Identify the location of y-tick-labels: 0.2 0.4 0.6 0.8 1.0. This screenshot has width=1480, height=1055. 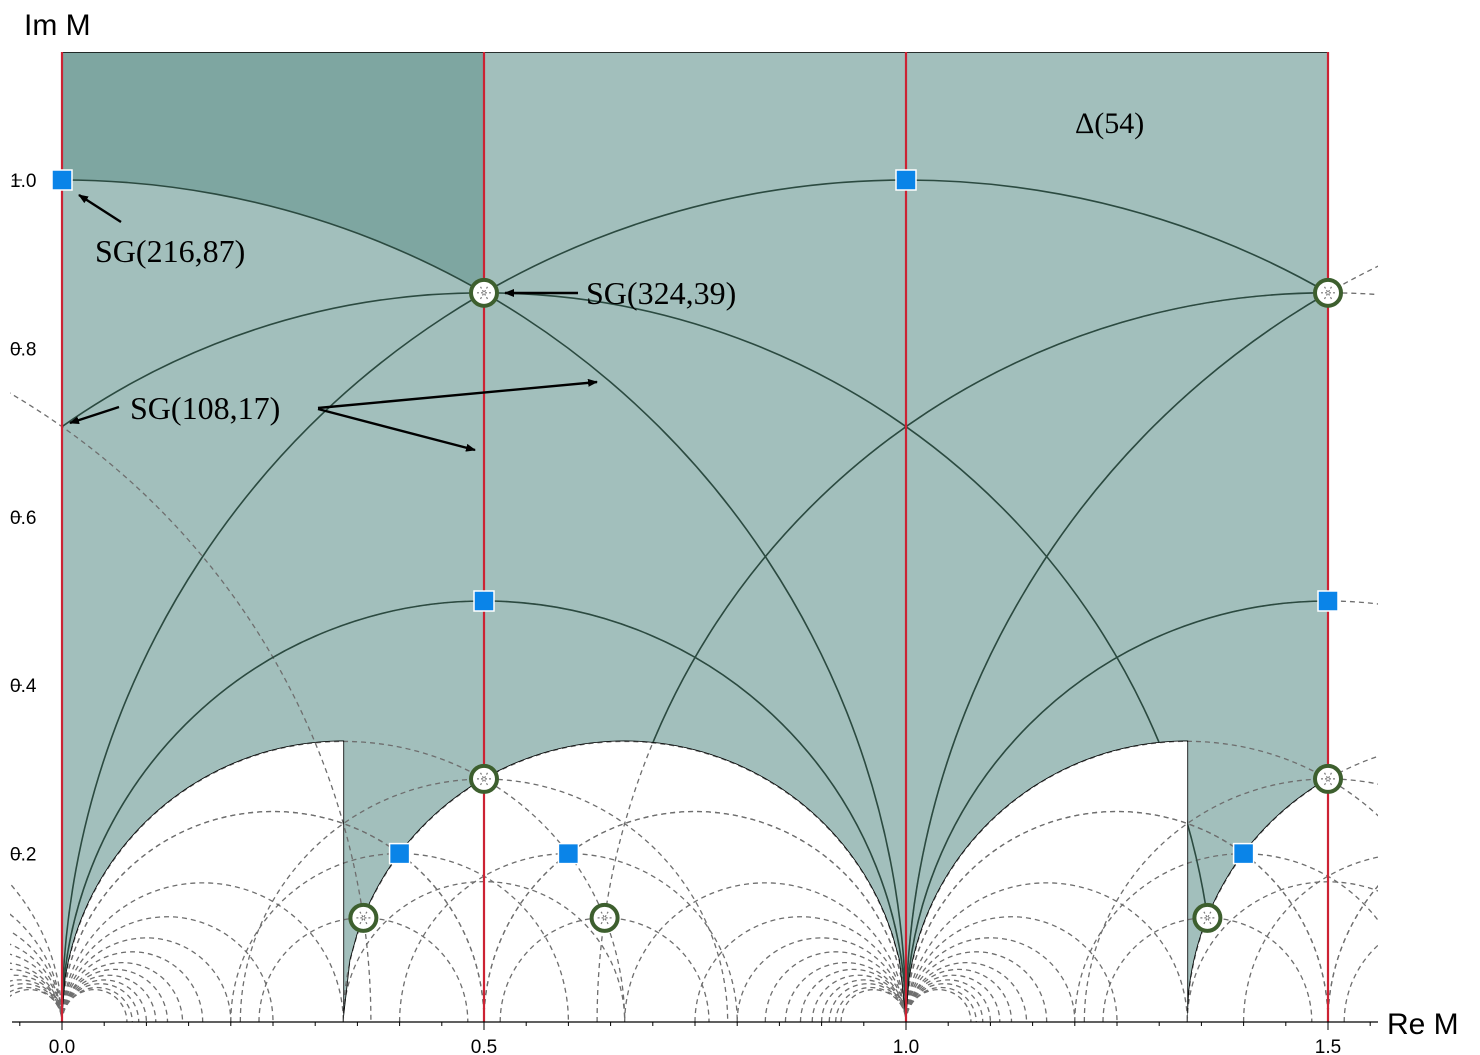
(23, 518).